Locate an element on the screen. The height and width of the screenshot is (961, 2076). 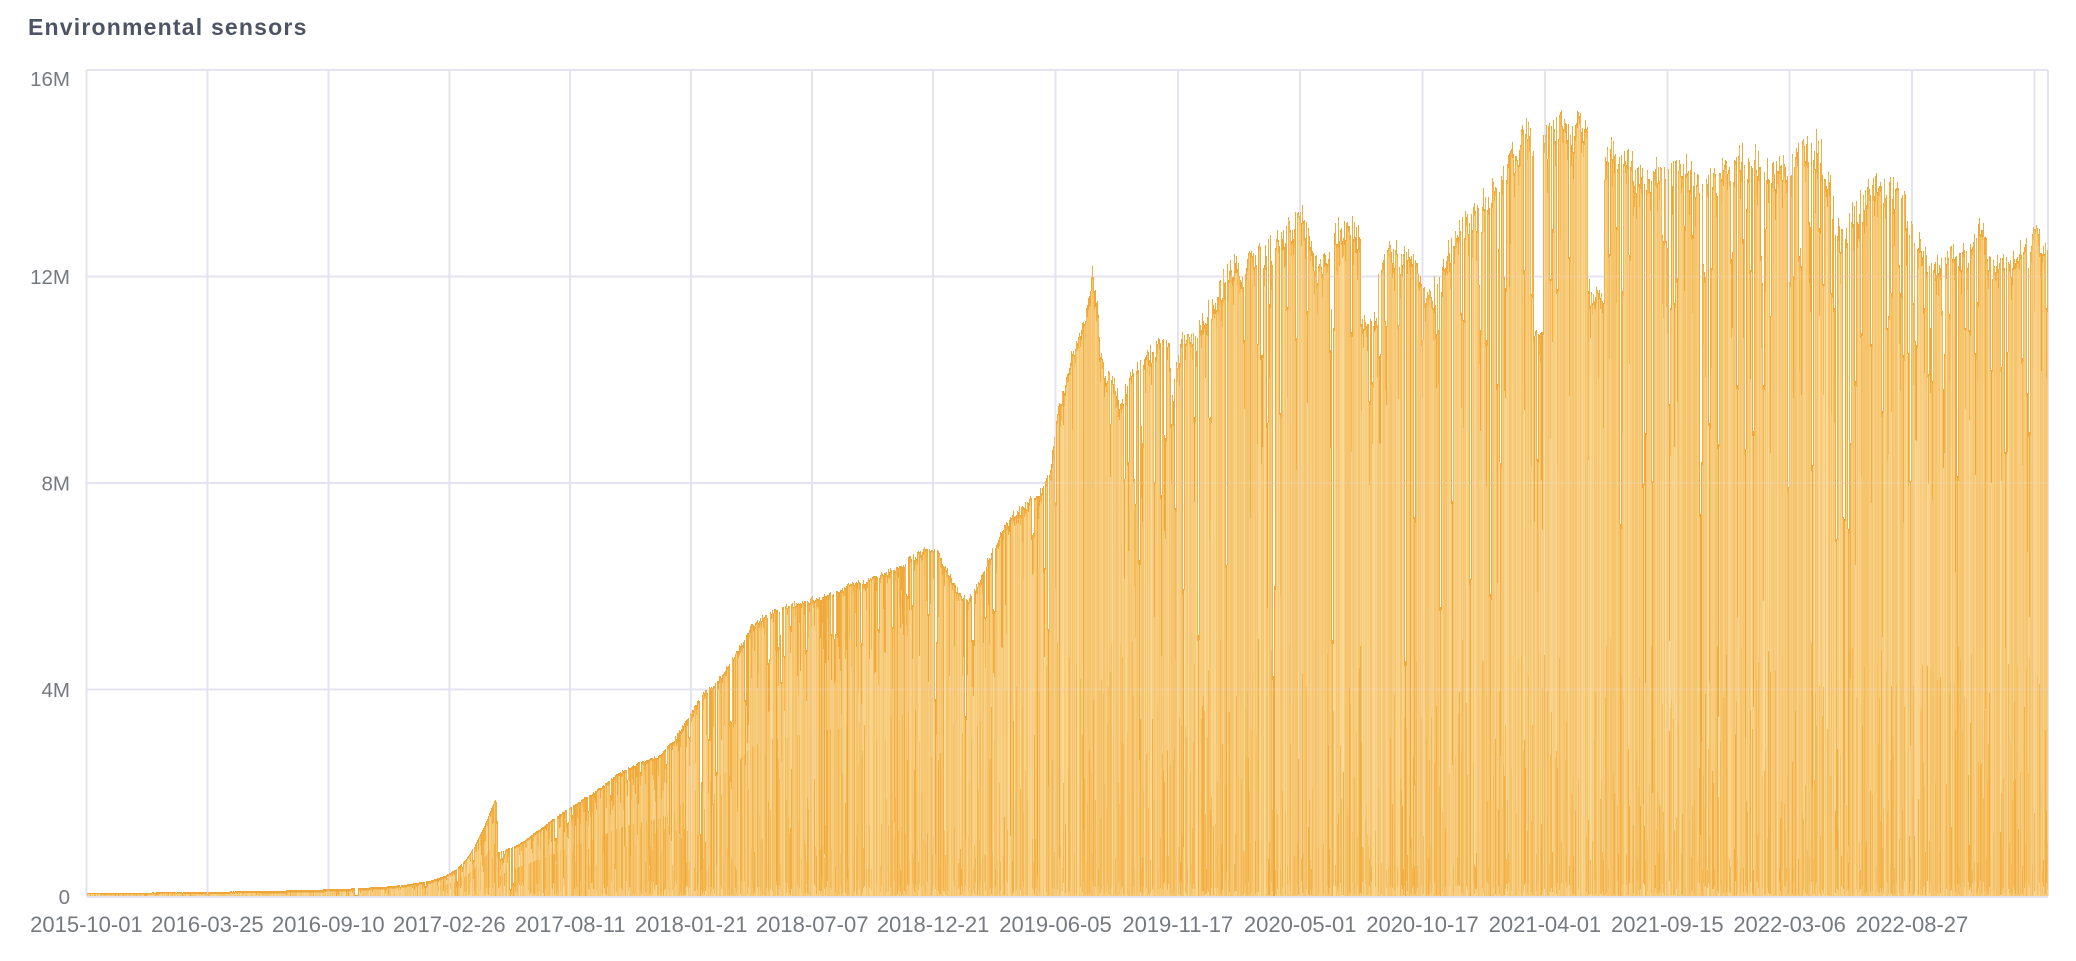
svg-text: 4M is located at coordinates (56, 690).